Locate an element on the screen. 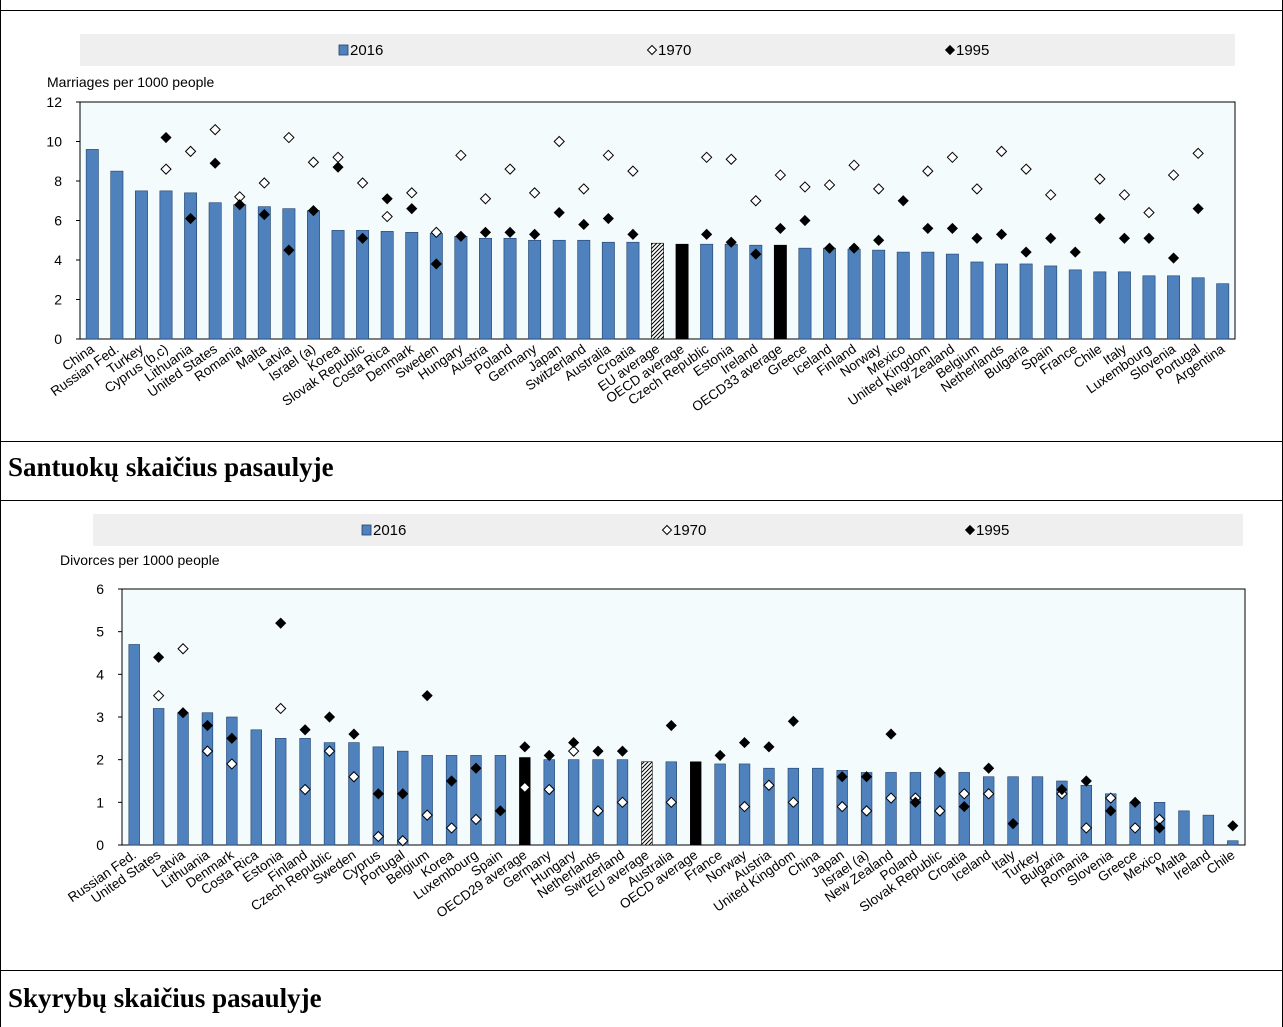 This screenshot has width=1283, height=1027. marker-1995-cyprus-b-c is located at coordinates (166, 137).